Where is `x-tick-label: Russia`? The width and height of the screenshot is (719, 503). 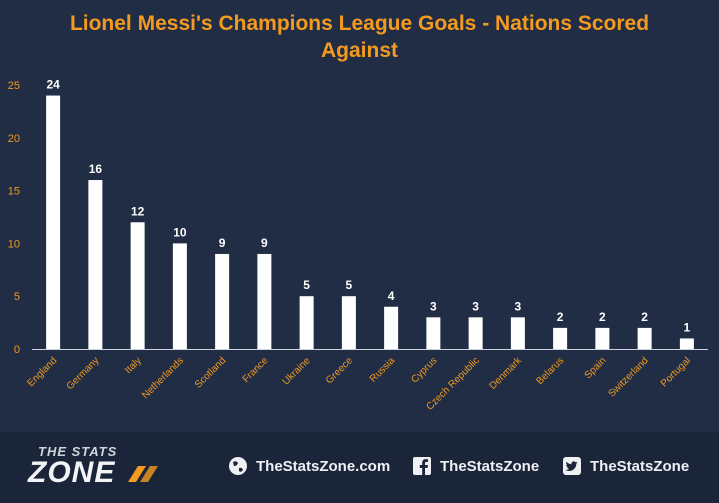 x-tick-label: Russia is located at coordinates (383, 370).